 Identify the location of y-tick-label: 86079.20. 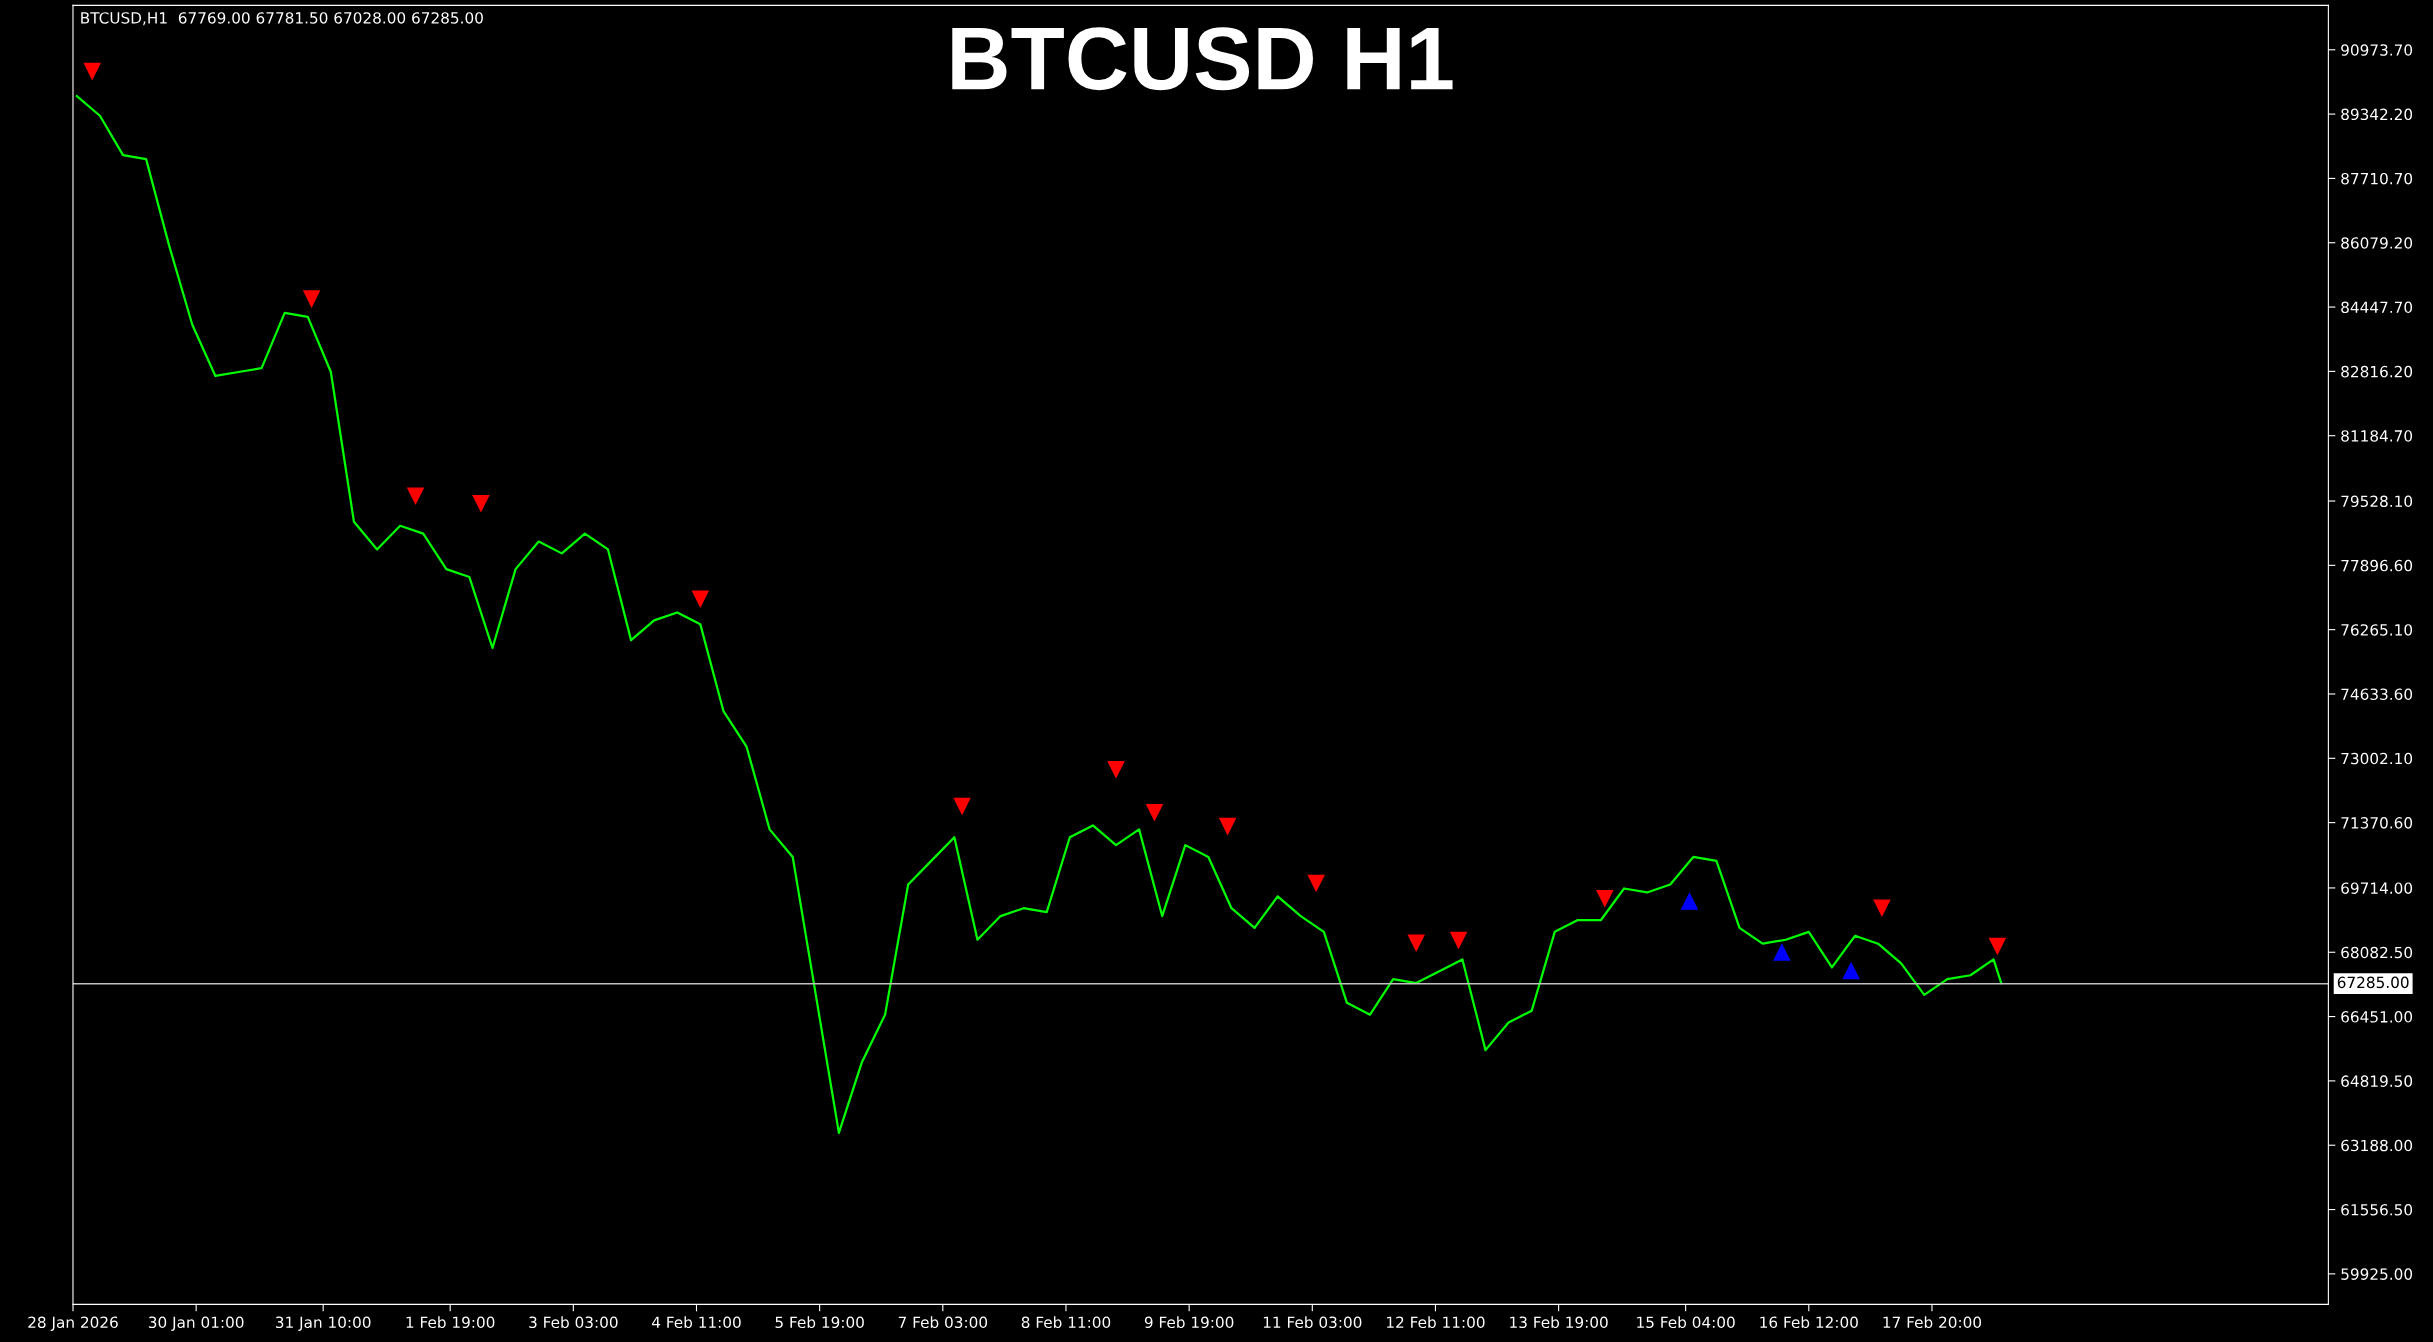
(2377, 243).